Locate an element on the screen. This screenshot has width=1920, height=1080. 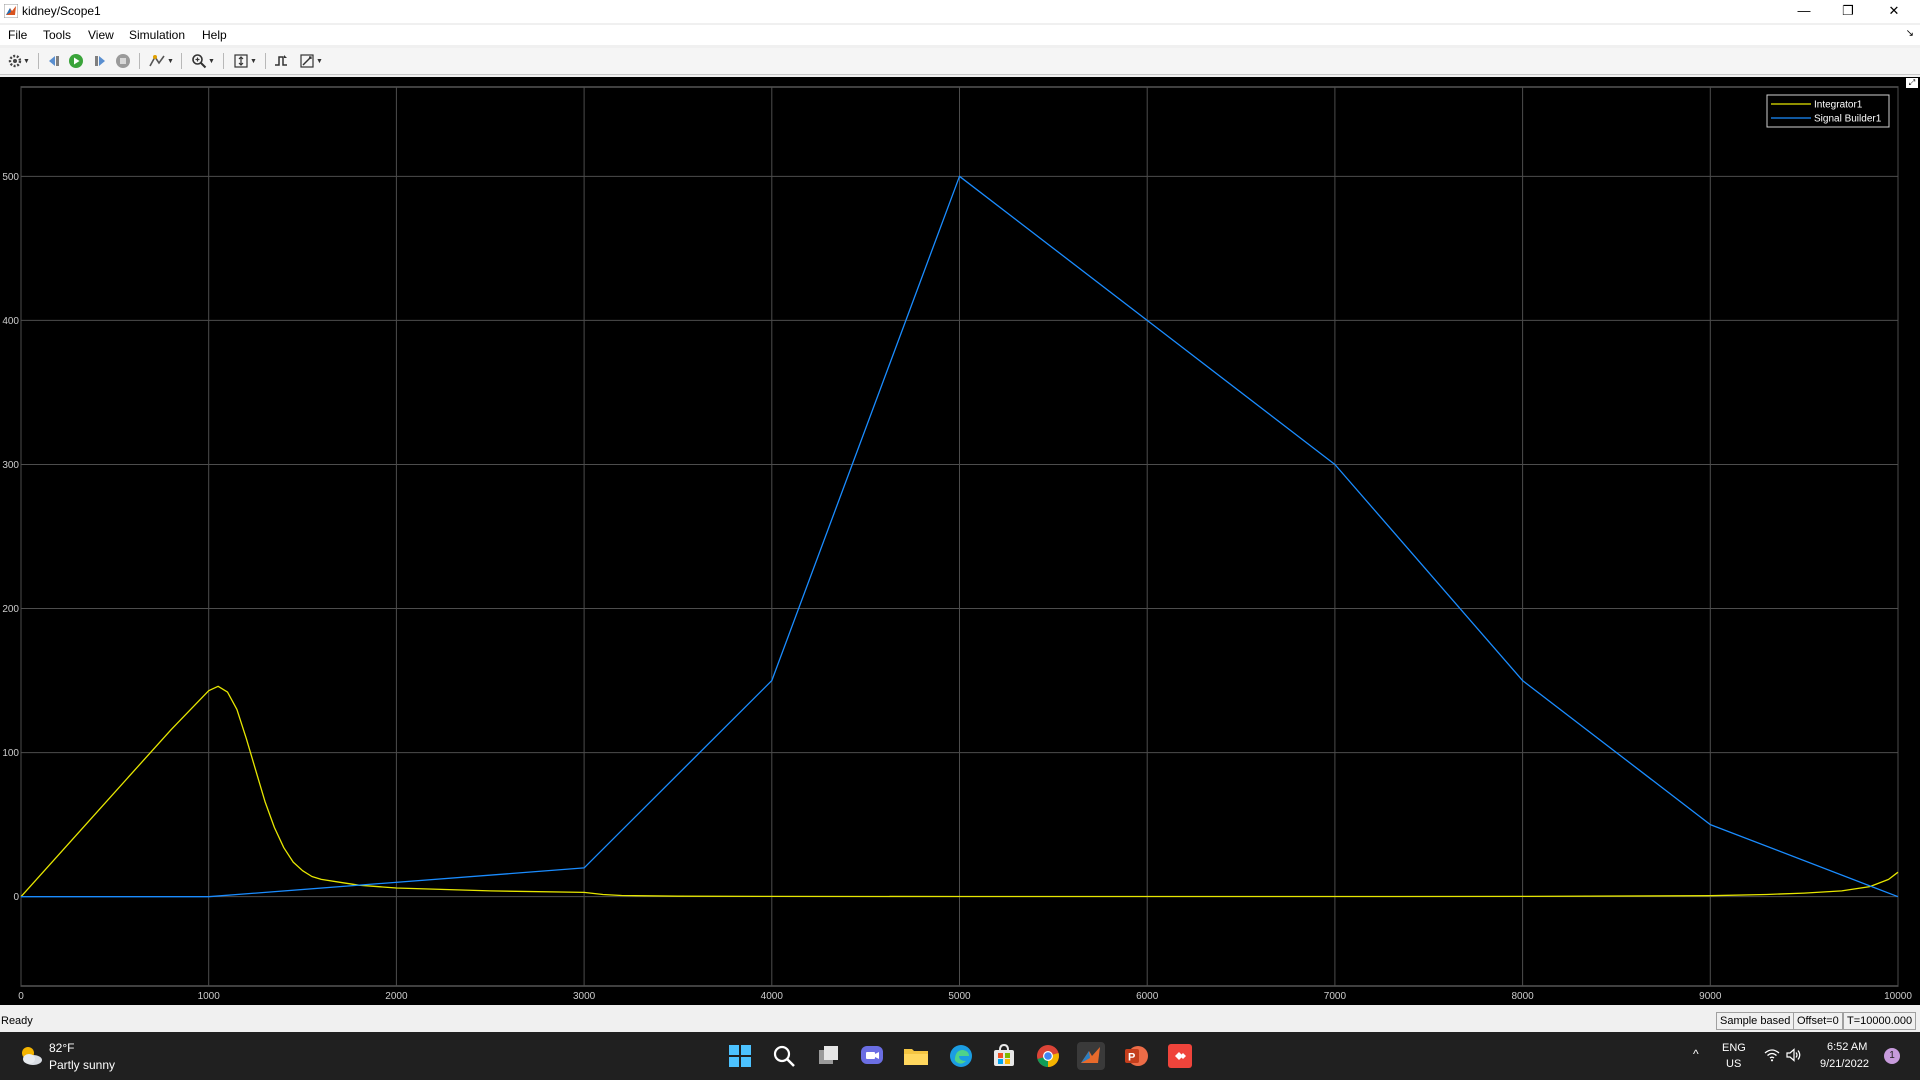
y-tick-label: 200 is located at coordinates (10, 609).